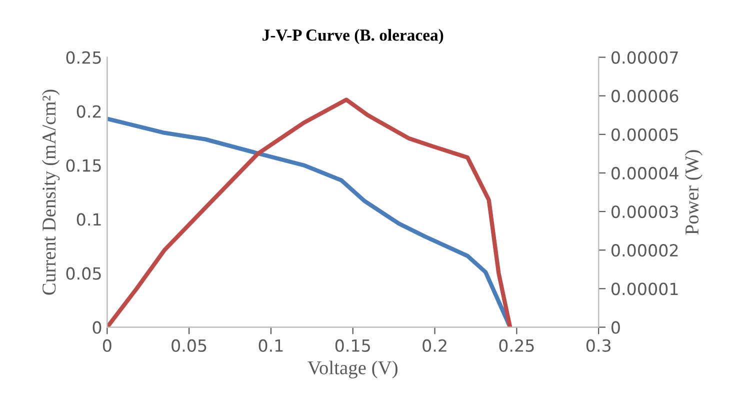  I want to click on x-tick-label: 0.05, so click(189, 345).